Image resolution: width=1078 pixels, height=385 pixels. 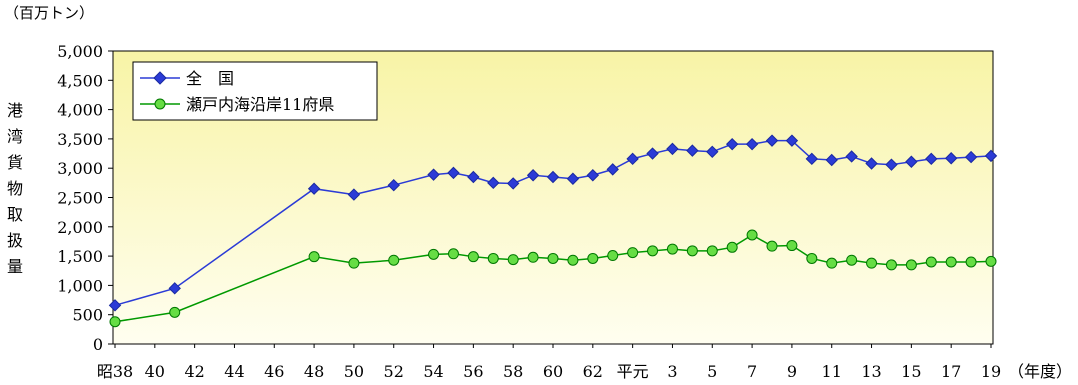 What do you see at coordinates (15, 162) in the screenshot?
I see `y-axis-title-char: 貨` at bounding box center [15, 162].